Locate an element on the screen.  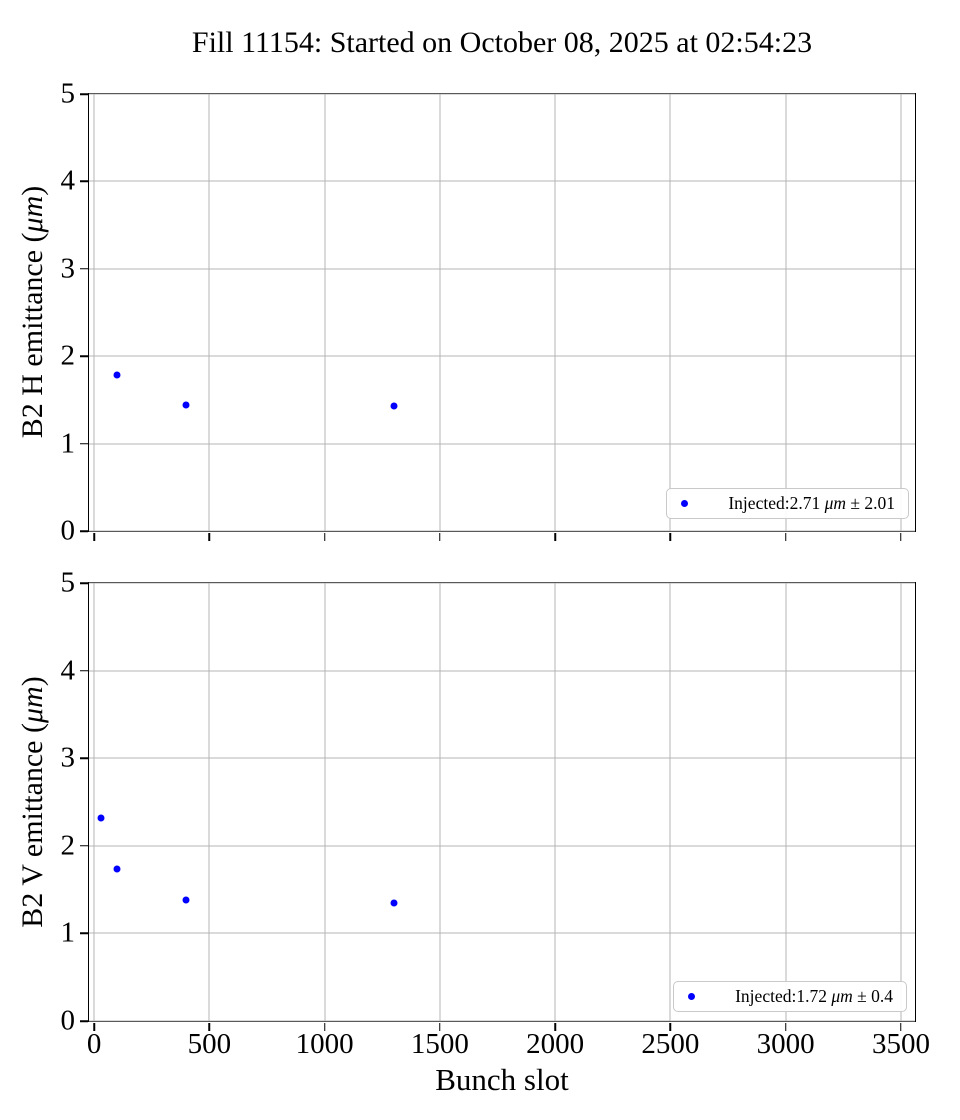
x-tick-label: 3500 is located at coordinates (900, 1044).